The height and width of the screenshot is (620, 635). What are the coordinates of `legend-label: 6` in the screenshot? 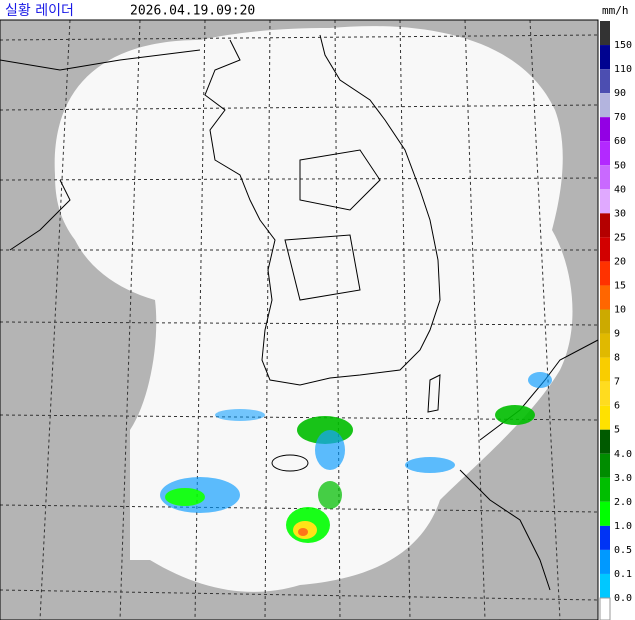 It's located at (617, 406).